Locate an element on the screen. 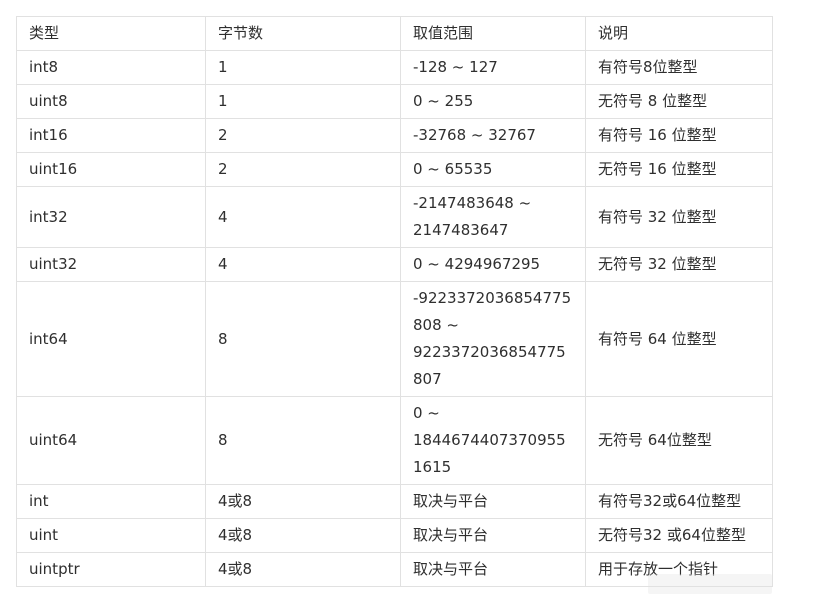  column-header-bytes: 字节数 is located at coordinates (303, 33).